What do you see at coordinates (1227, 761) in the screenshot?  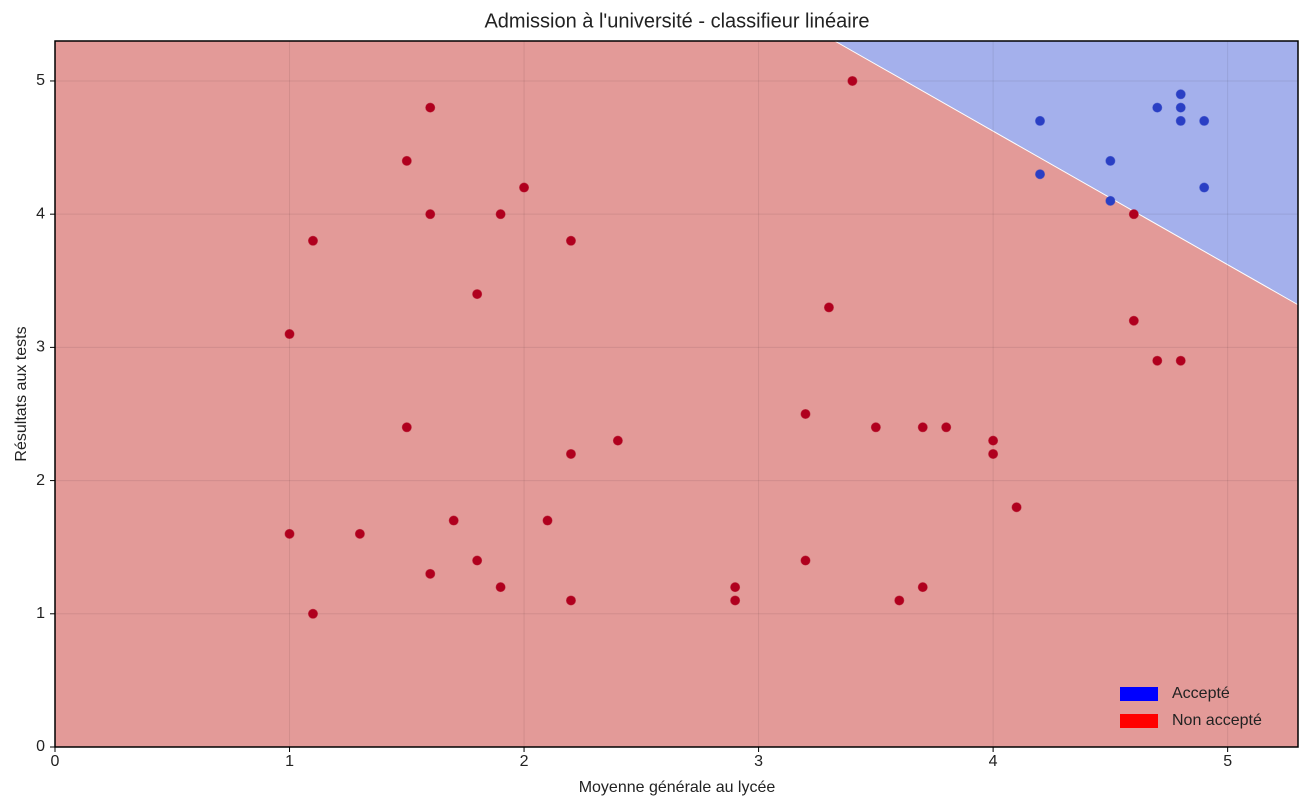 I see `x-tick-label: 5` at bounding box center [1227, 761].